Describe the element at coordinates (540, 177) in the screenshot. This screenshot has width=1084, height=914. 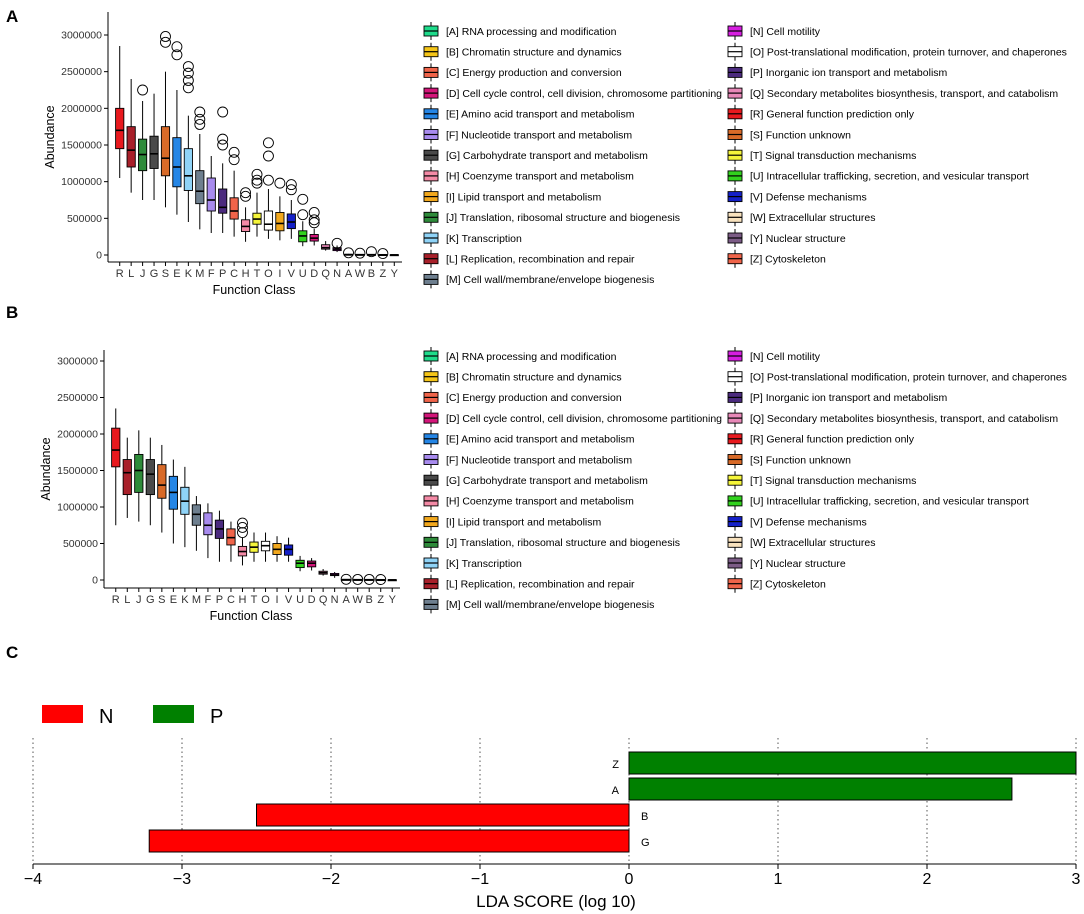
I see `legend-label: [H] Coenzyme transport and metabolism` at that location.